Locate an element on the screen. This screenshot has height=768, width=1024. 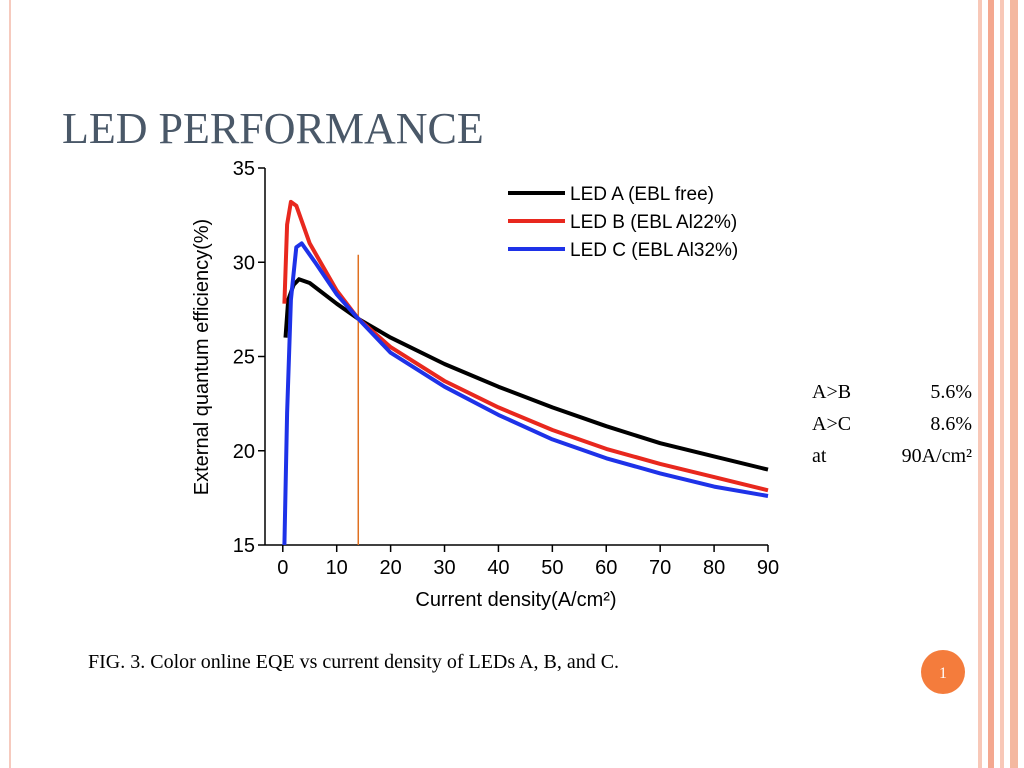
page-badge is located at coordinates (943, 672).